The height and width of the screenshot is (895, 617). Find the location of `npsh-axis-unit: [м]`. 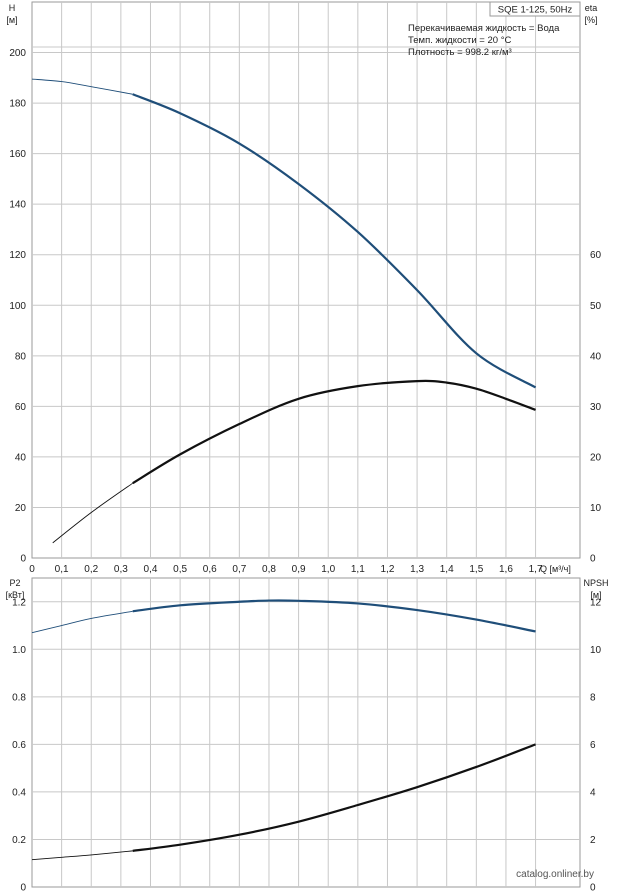

npsh-axis-unit: [м] is located at coordinates (595, 595).